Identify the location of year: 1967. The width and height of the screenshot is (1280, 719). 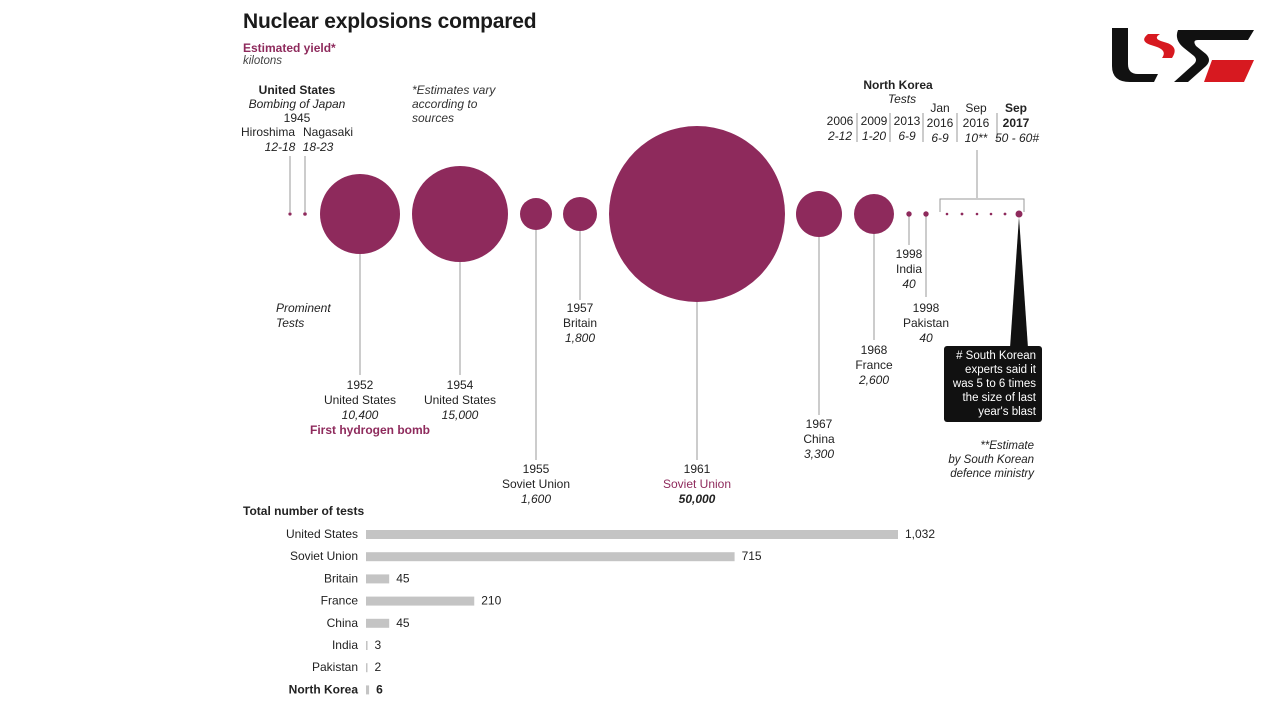
(819, 424).